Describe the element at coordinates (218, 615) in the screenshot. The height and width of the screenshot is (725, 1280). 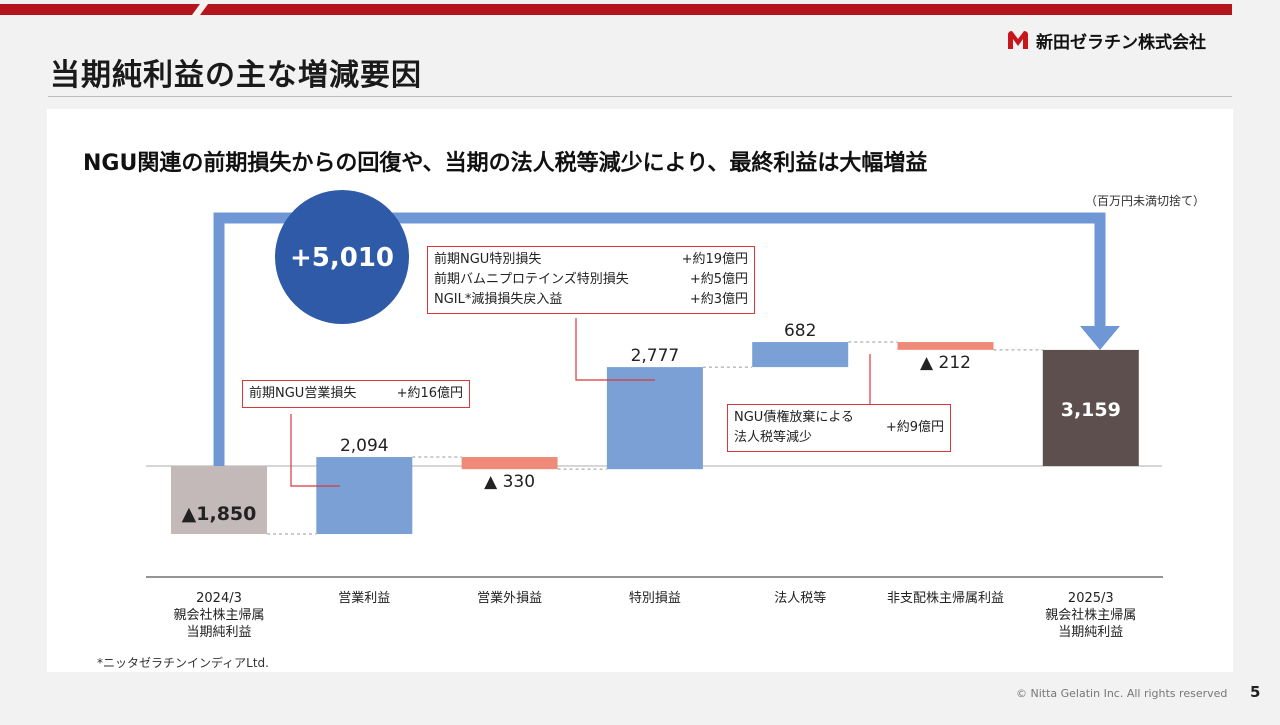
I see `category-label-0: 親会社株主帰属` at that location.